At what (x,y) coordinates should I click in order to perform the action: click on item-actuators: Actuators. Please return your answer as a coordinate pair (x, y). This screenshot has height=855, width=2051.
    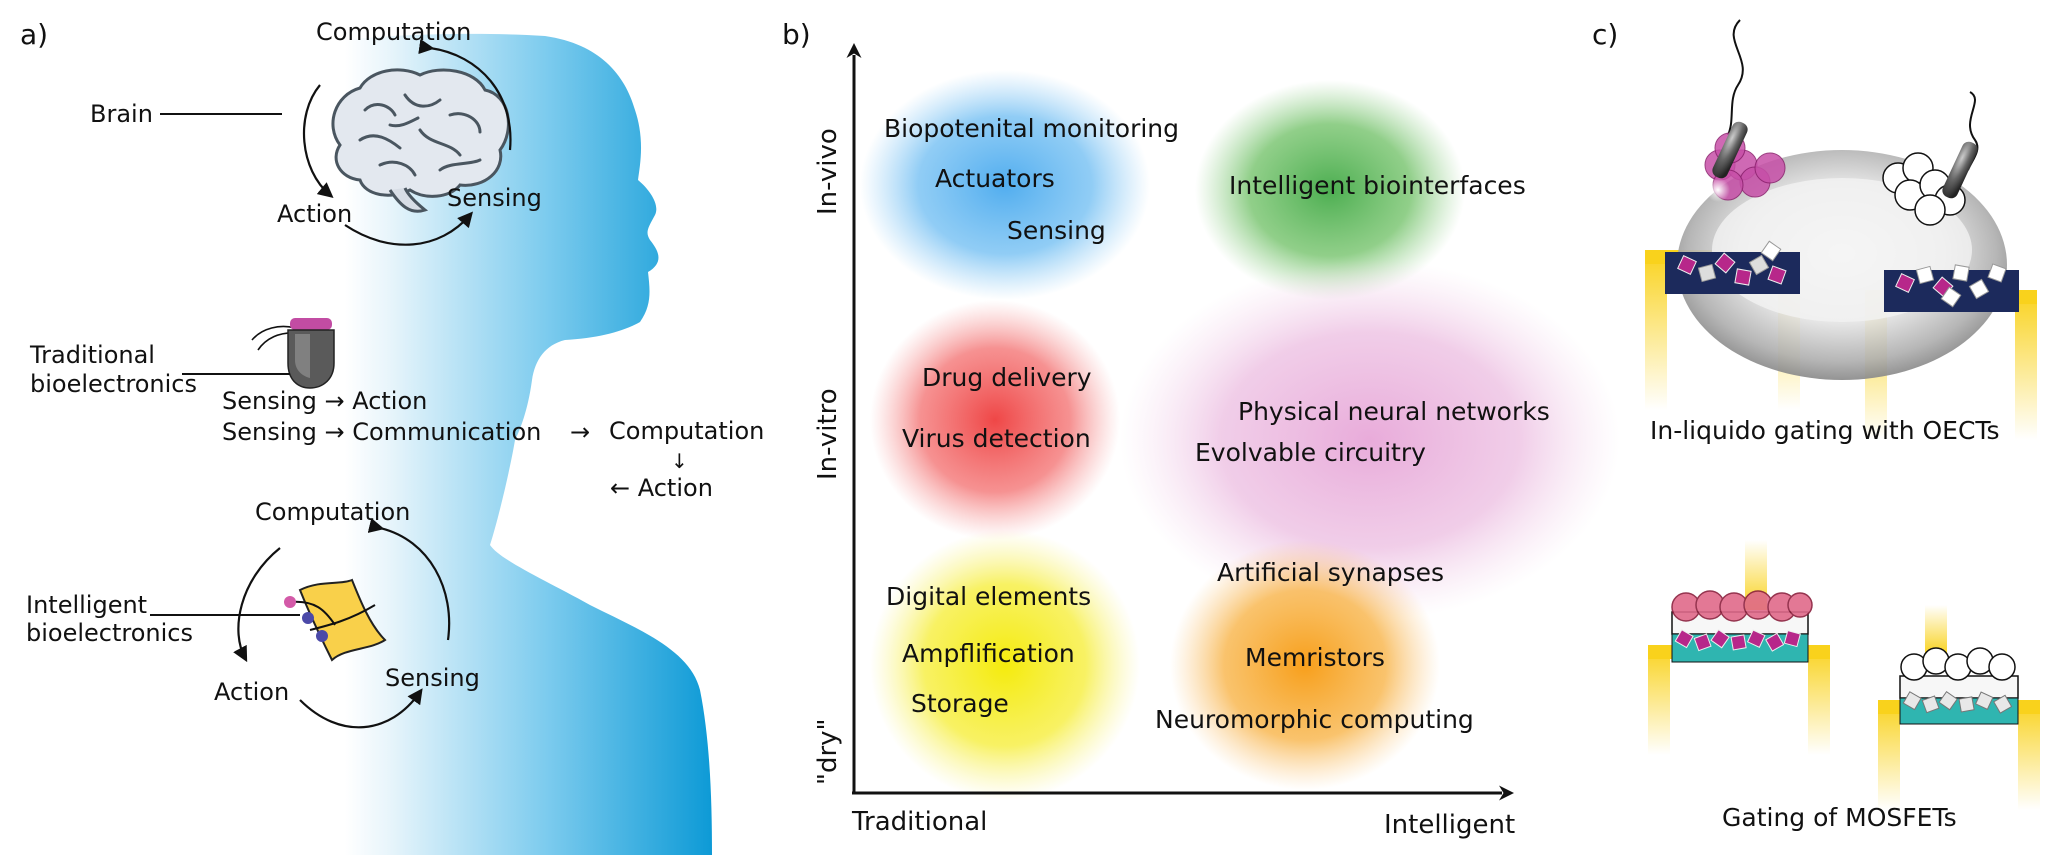
    Looking at the image, I should click on (995, 178).